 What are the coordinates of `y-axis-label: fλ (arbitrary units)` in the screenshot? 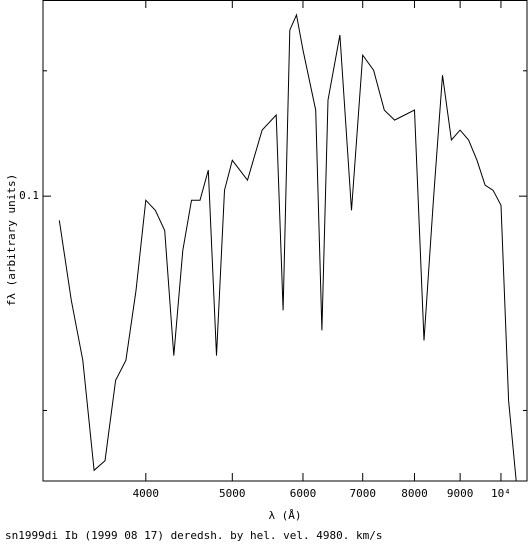 It's located at (11, 240).